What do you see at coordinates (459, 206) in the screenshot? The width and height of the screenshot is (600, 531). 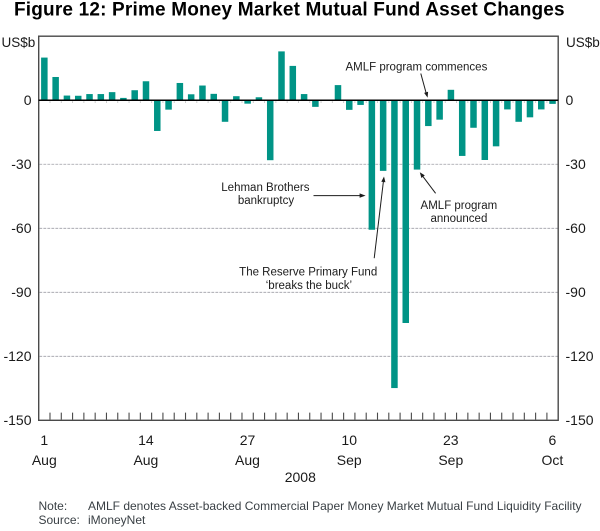 I see `svg-text: AMLF program` at bounding box center [459, 206].